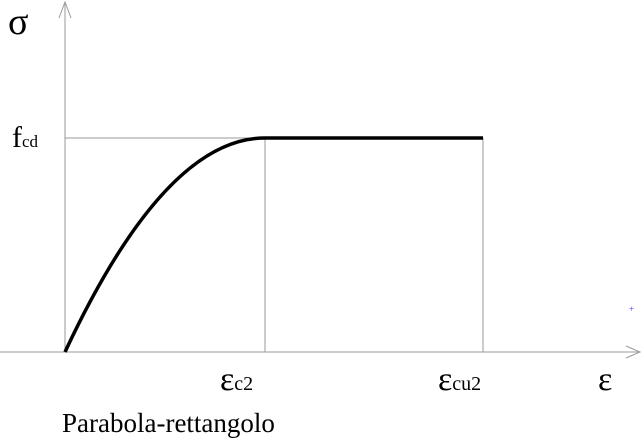 This screenshot has width=641, height=448. What do you see at coordinates (65, 9) in the screenshot?
I see `y-axis-arrow` at bounding box center [65, 9].